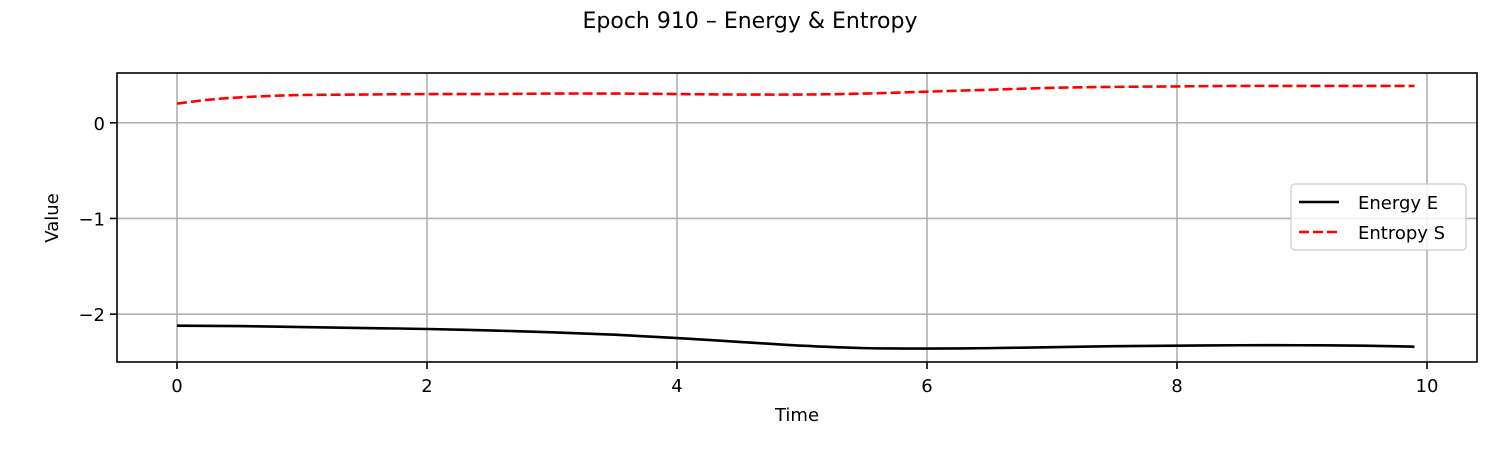  What do you see at coordinates (1401, 233) in the screenshot?
I see `legend-label-entropy: Entropy S` at bounding box center [1401, 233].